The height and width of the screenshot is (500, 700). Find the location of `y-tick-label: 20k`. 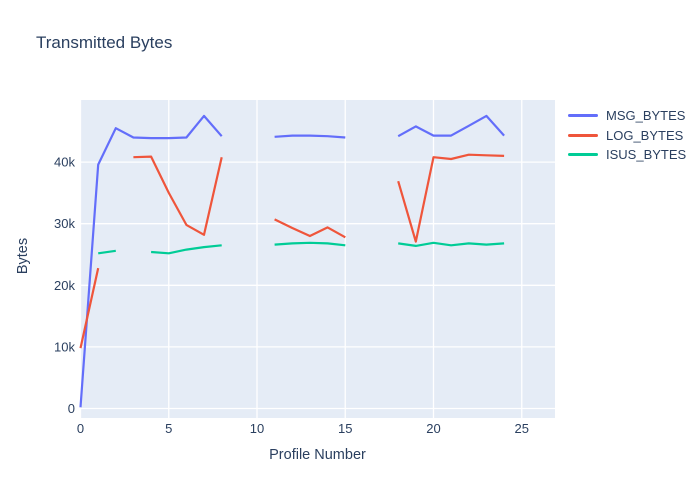

y-tick-label: 20k is located at coordinates (64, 285).